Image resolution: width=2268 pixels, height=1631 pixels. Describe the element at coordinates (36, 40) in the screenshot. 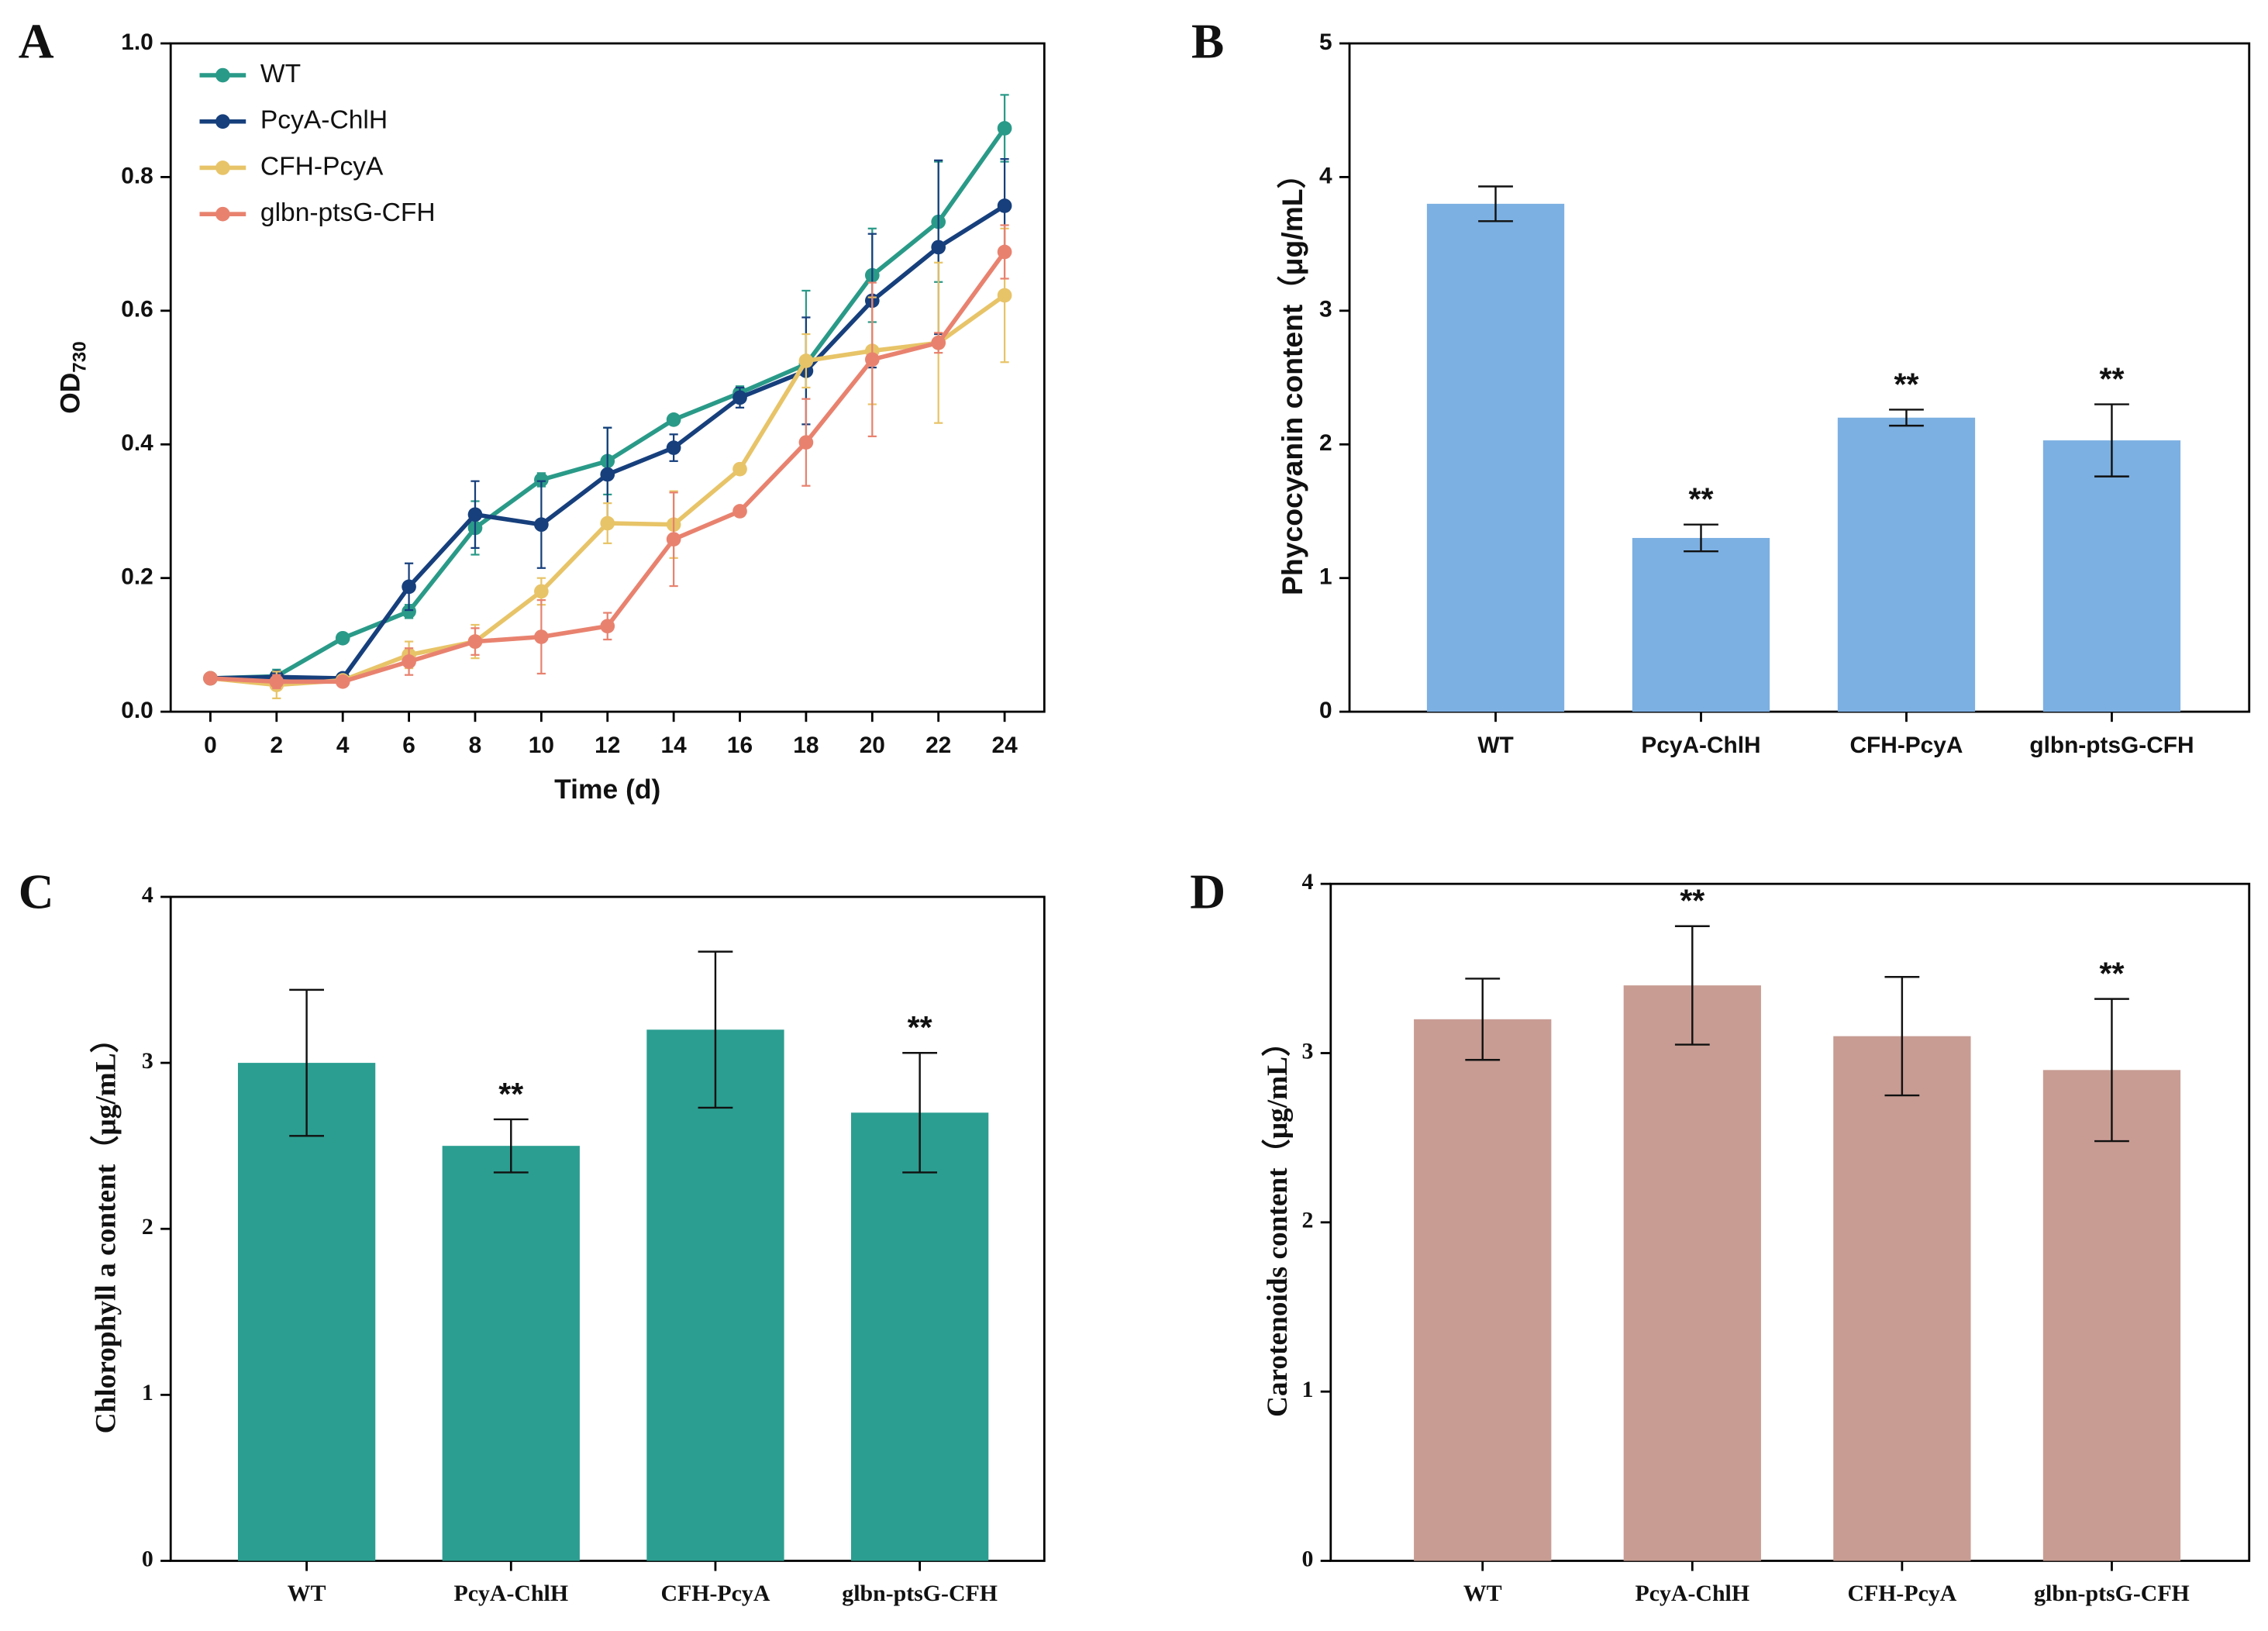

I see `panel-label: A` at that location.